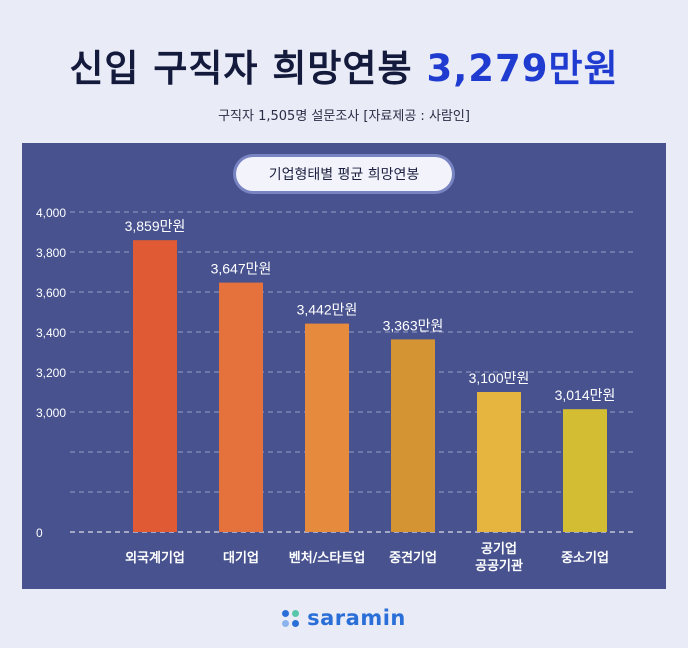  I want to click on x-tick-label: 공공기관, so click(499, 566).